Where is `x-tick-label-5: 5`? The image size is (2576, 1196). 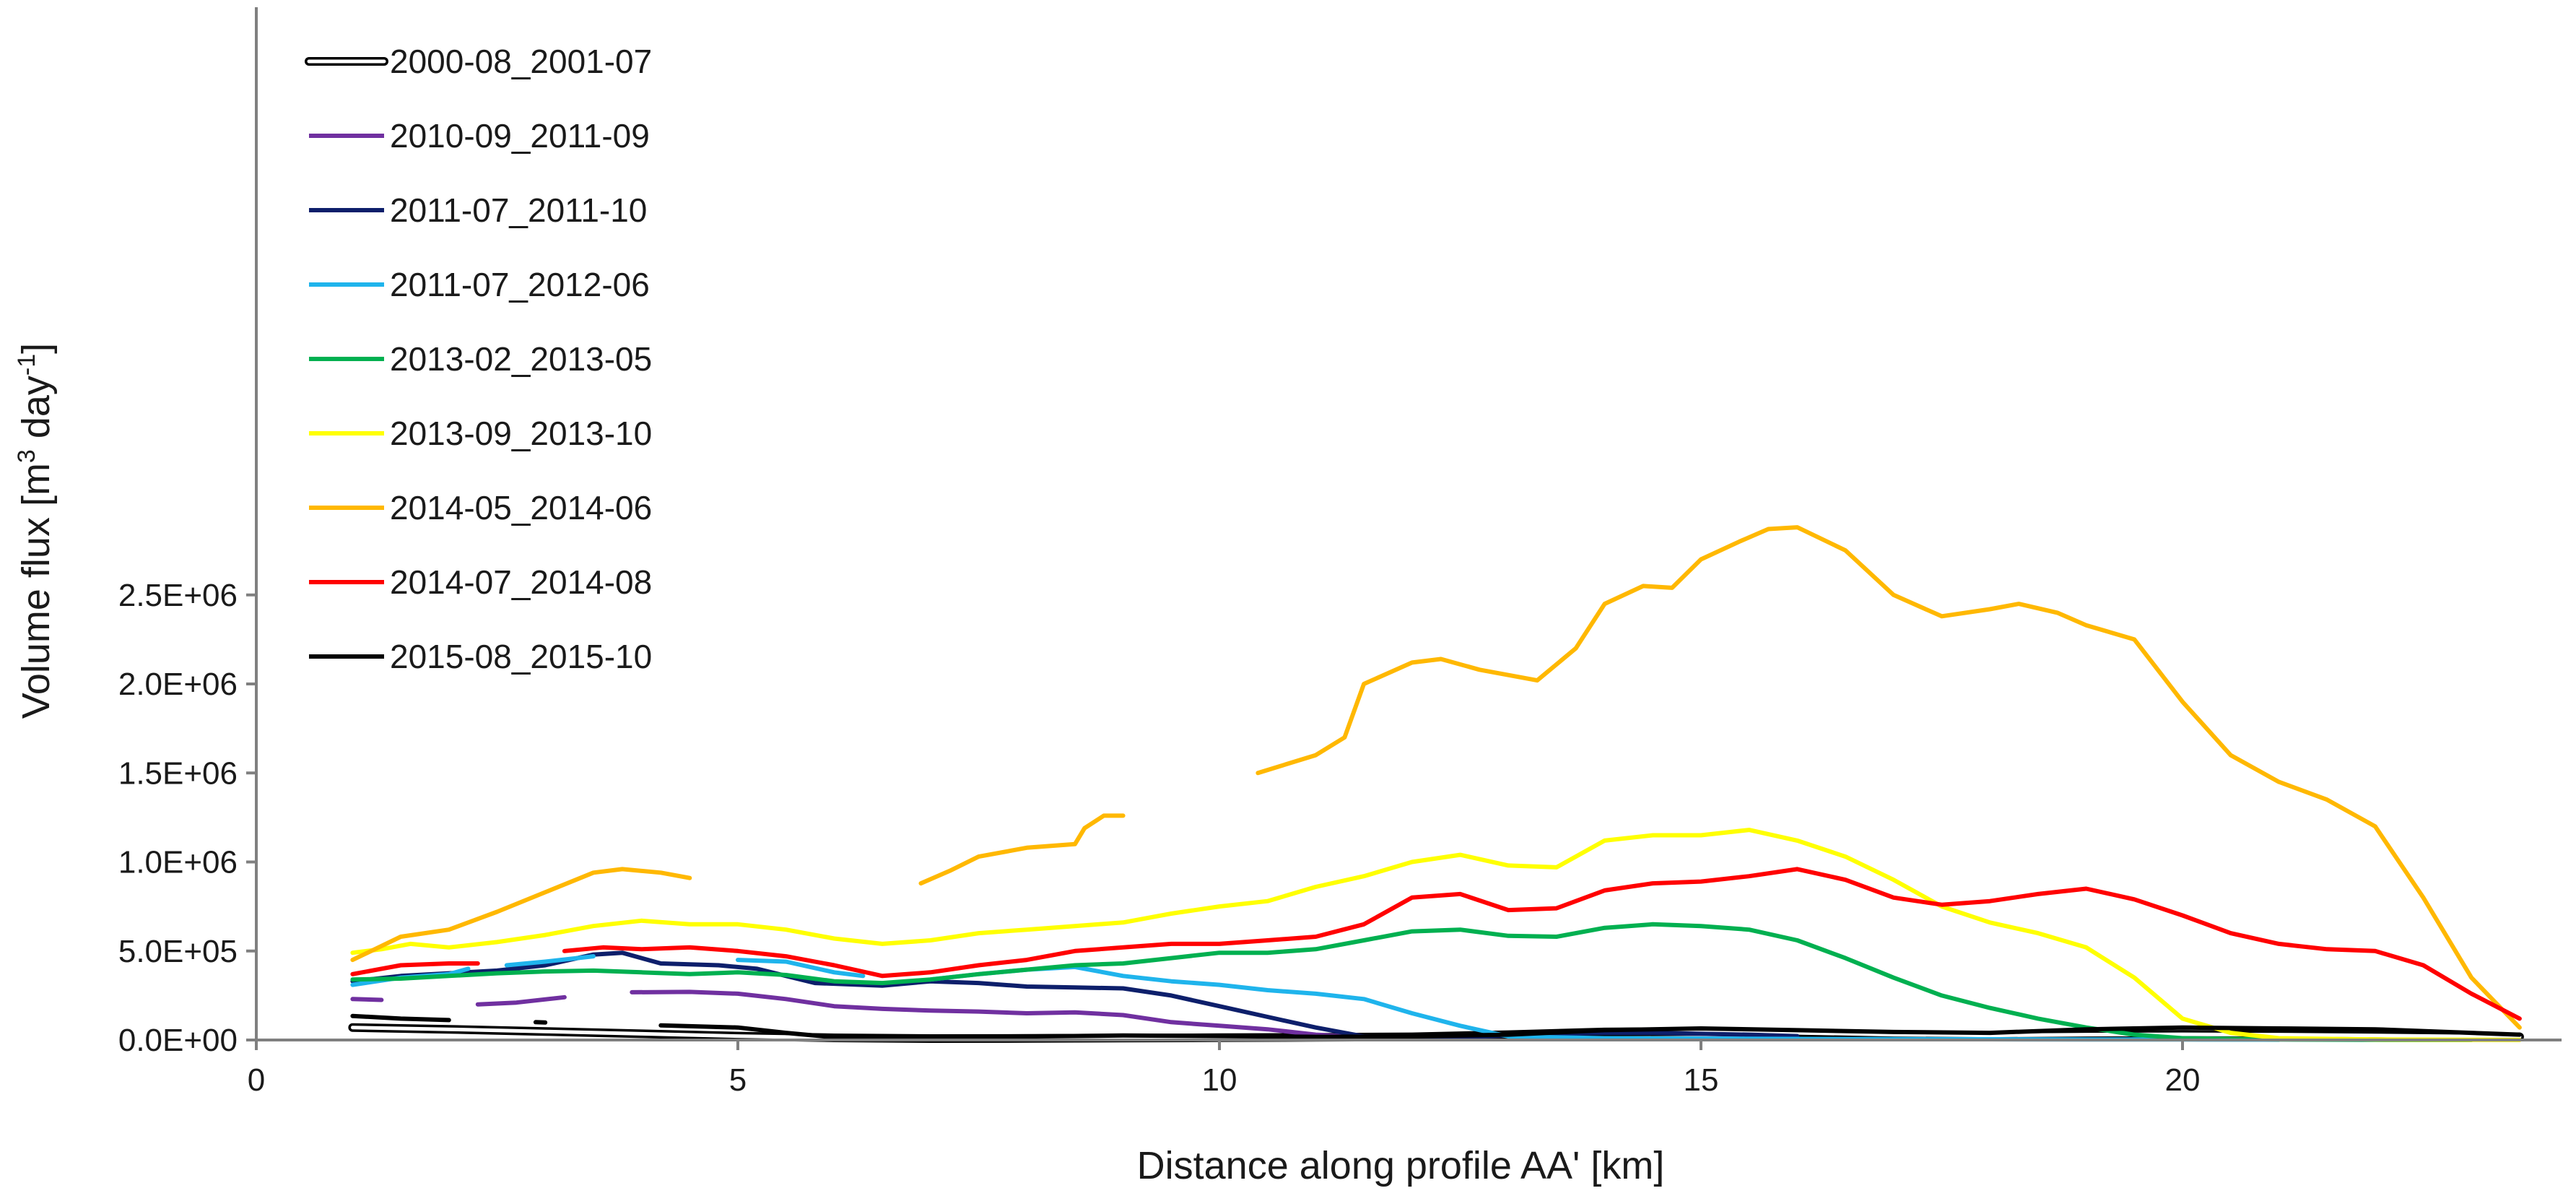 x-tick-label-5: 5 is located at coordinates (738, 1080).